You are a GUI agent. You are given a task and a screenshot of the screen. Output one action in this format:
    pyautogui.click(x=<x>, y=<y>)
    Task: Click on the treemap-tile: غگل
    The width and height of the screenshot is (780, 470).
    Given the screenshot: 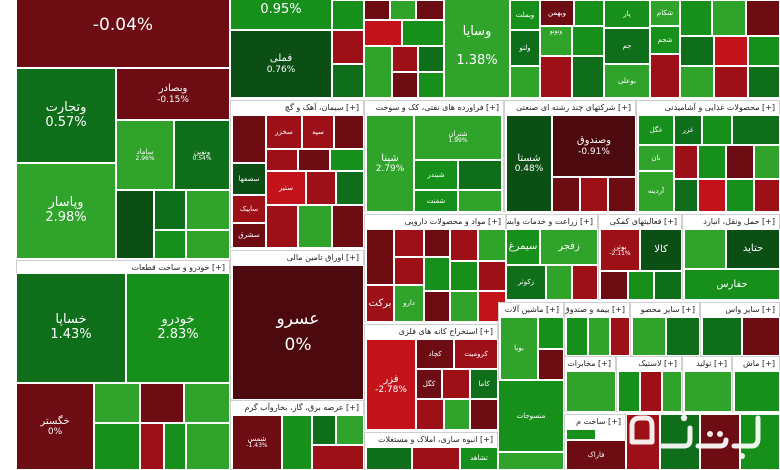 What is the action you would take?
    pyautogui.click(x=656, y=130)
    